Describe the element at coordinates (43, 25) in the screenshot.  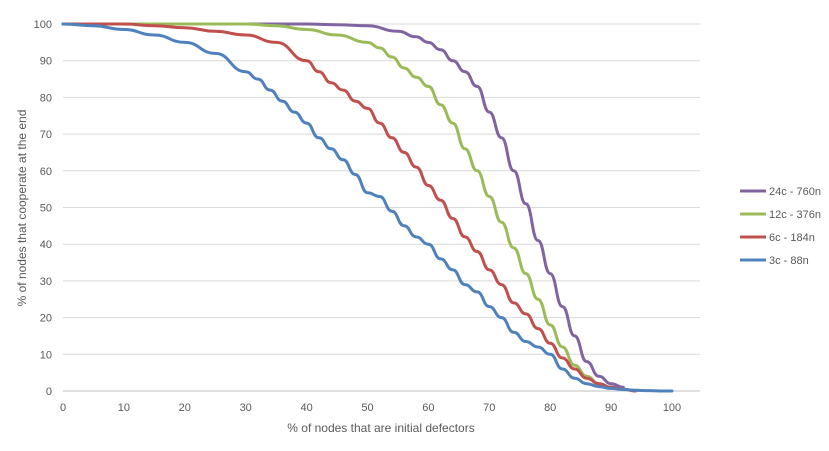
I see `y-tick-label: 100` at that location.